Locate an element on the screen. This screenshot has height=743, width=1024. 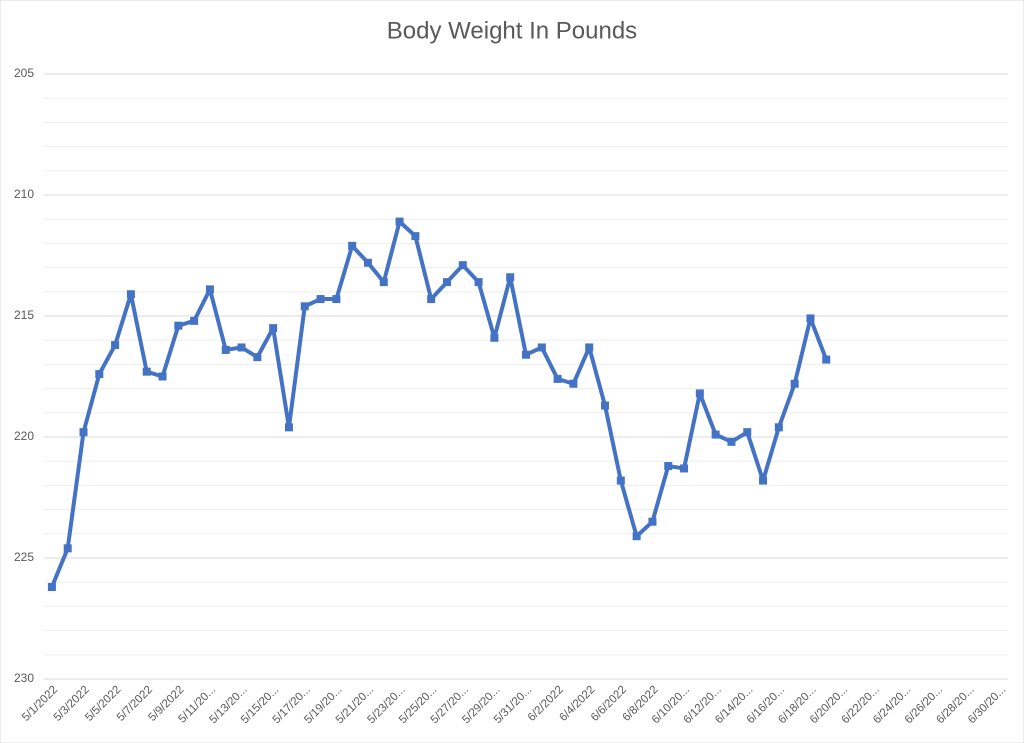
y-tick-label: 230 is located at coordinates (24, 678).